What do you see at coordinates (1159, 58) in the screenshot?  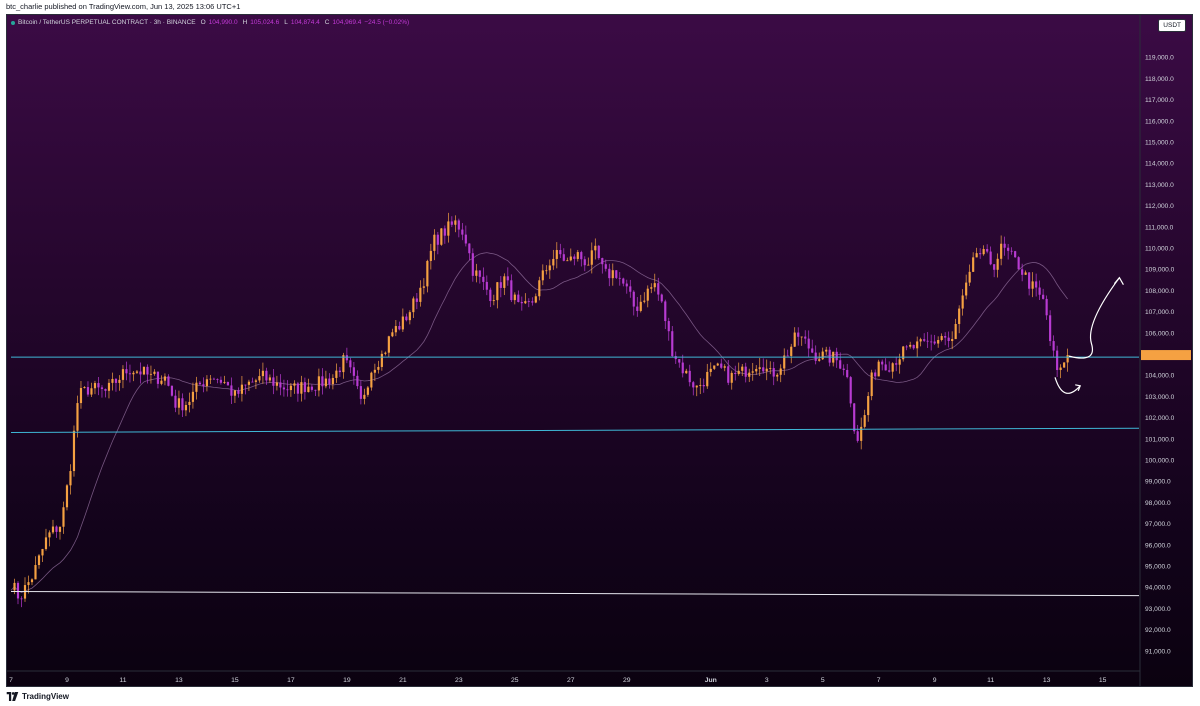 I see `y-tick-label: 119,000.0` at bounding box center [1159, 58].